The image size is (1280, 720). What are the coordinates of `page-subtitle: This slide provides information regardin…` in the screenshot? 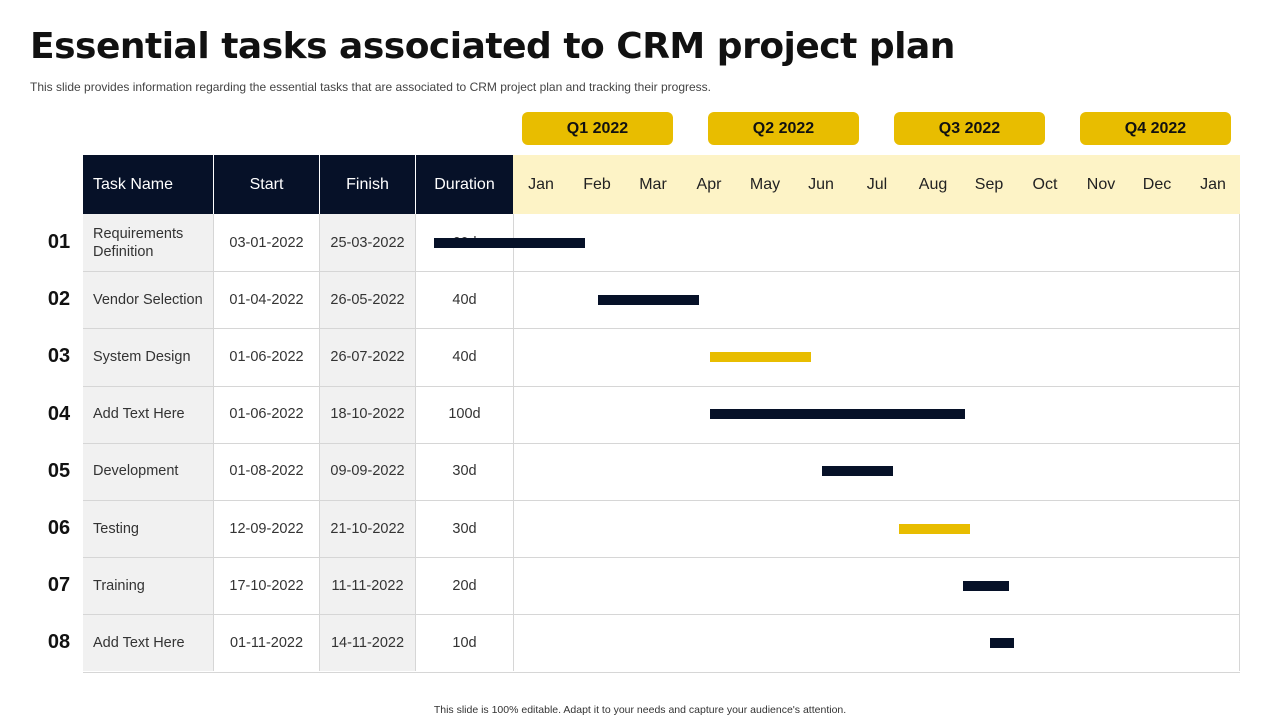 It's located at (371, 87).